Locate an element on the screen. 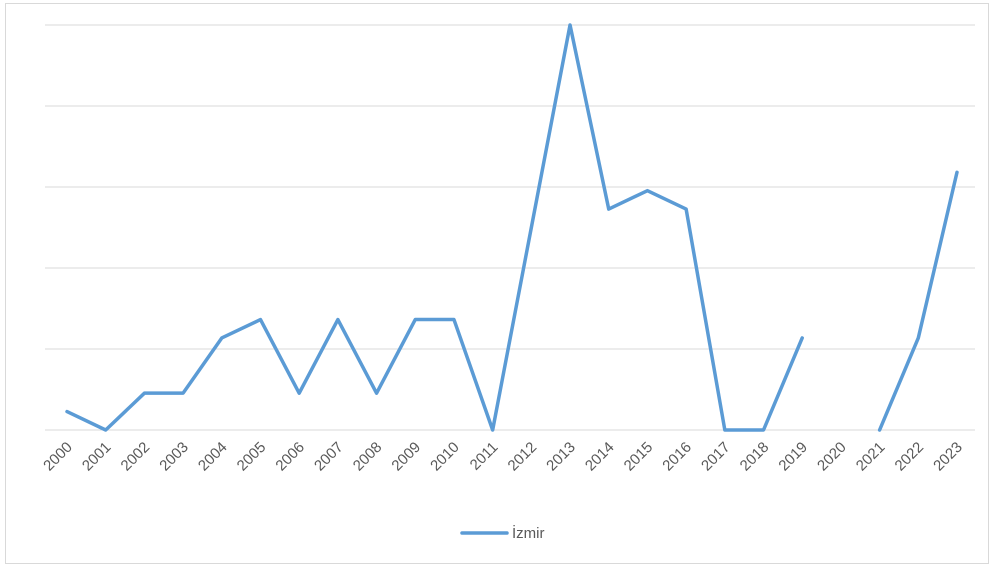 This screenshot has height=571, width=995. x-tick-label: 2011 is located at coordinates (484, 456).